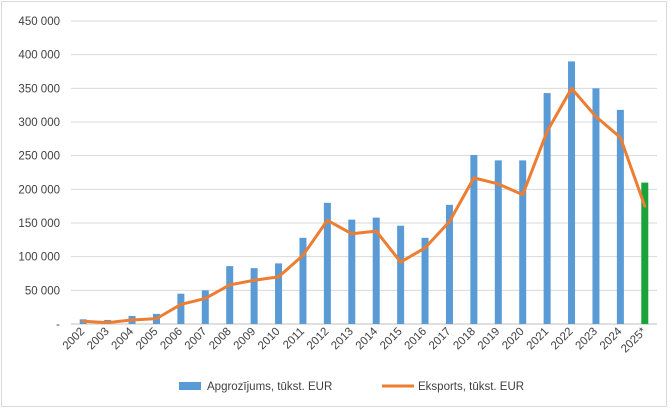 Image resolution: width=670 pixels, height=410 pixels. What do you see at coordinates (513, 339) in the screenshot?
I see `x-tick-label: 2020` at bounding box center [513, 339].